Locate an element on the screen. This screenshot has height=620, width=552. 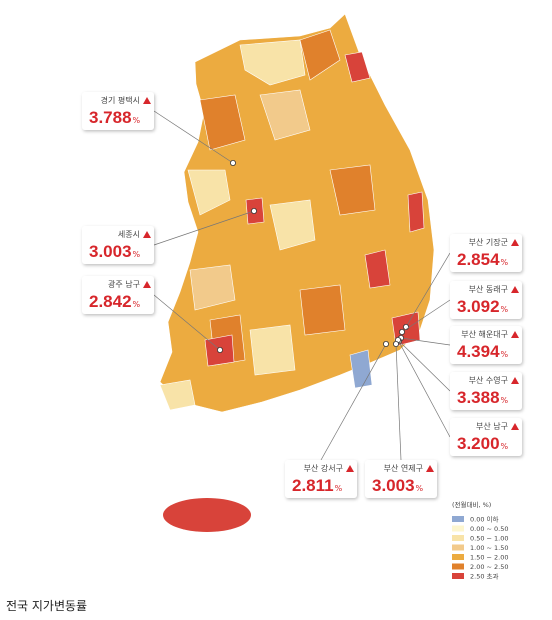
callout: 부산 기장군 2.854% is located at coordinates (486, 253).